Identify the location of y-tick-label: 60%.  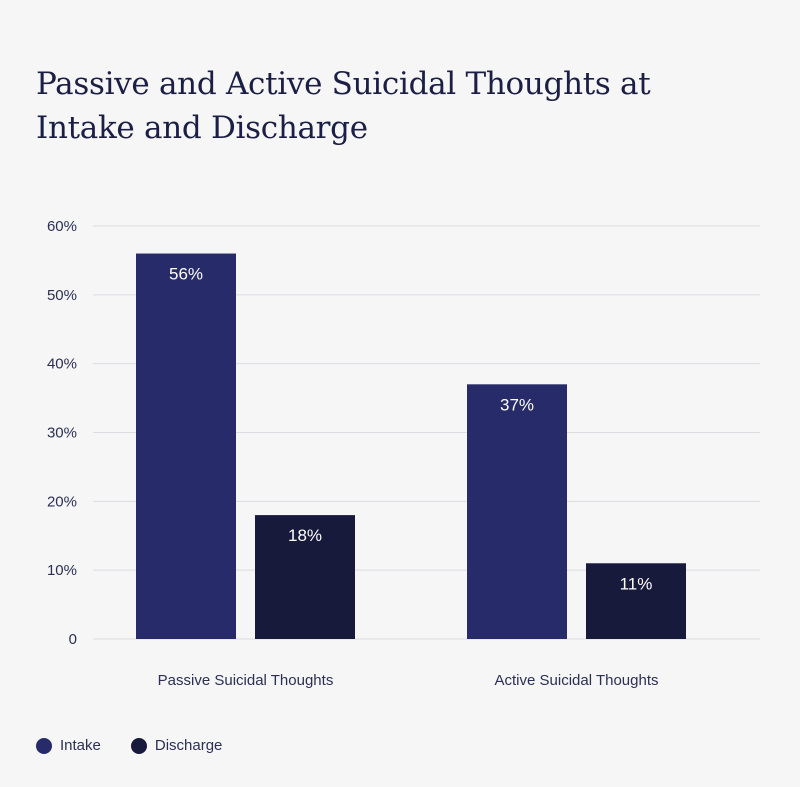
(62, 226).